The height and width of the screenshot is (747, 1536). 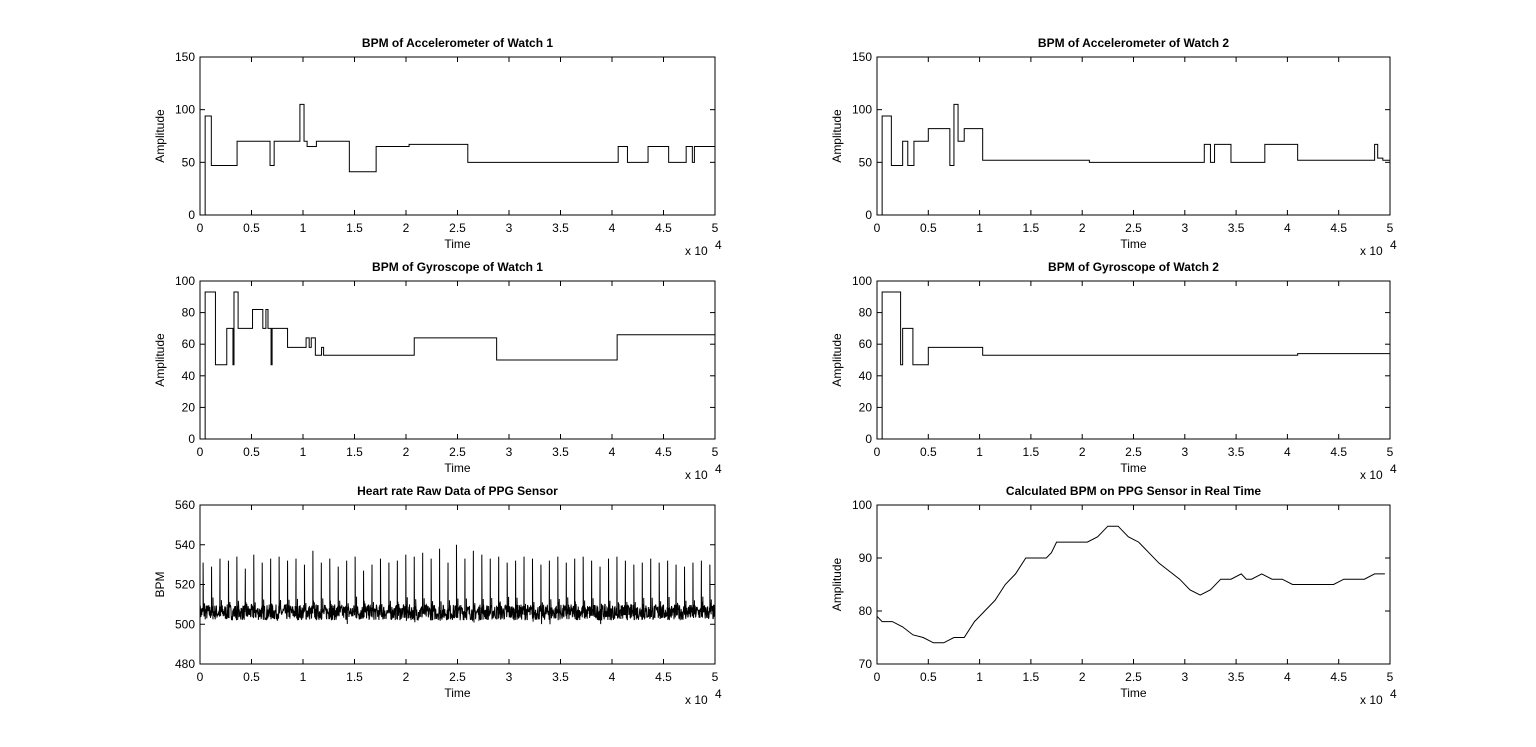 What do you see at coordinates (862, 57) in the screenshot?
I see `y-tick-label: 150` at bounding box center [862, 57].